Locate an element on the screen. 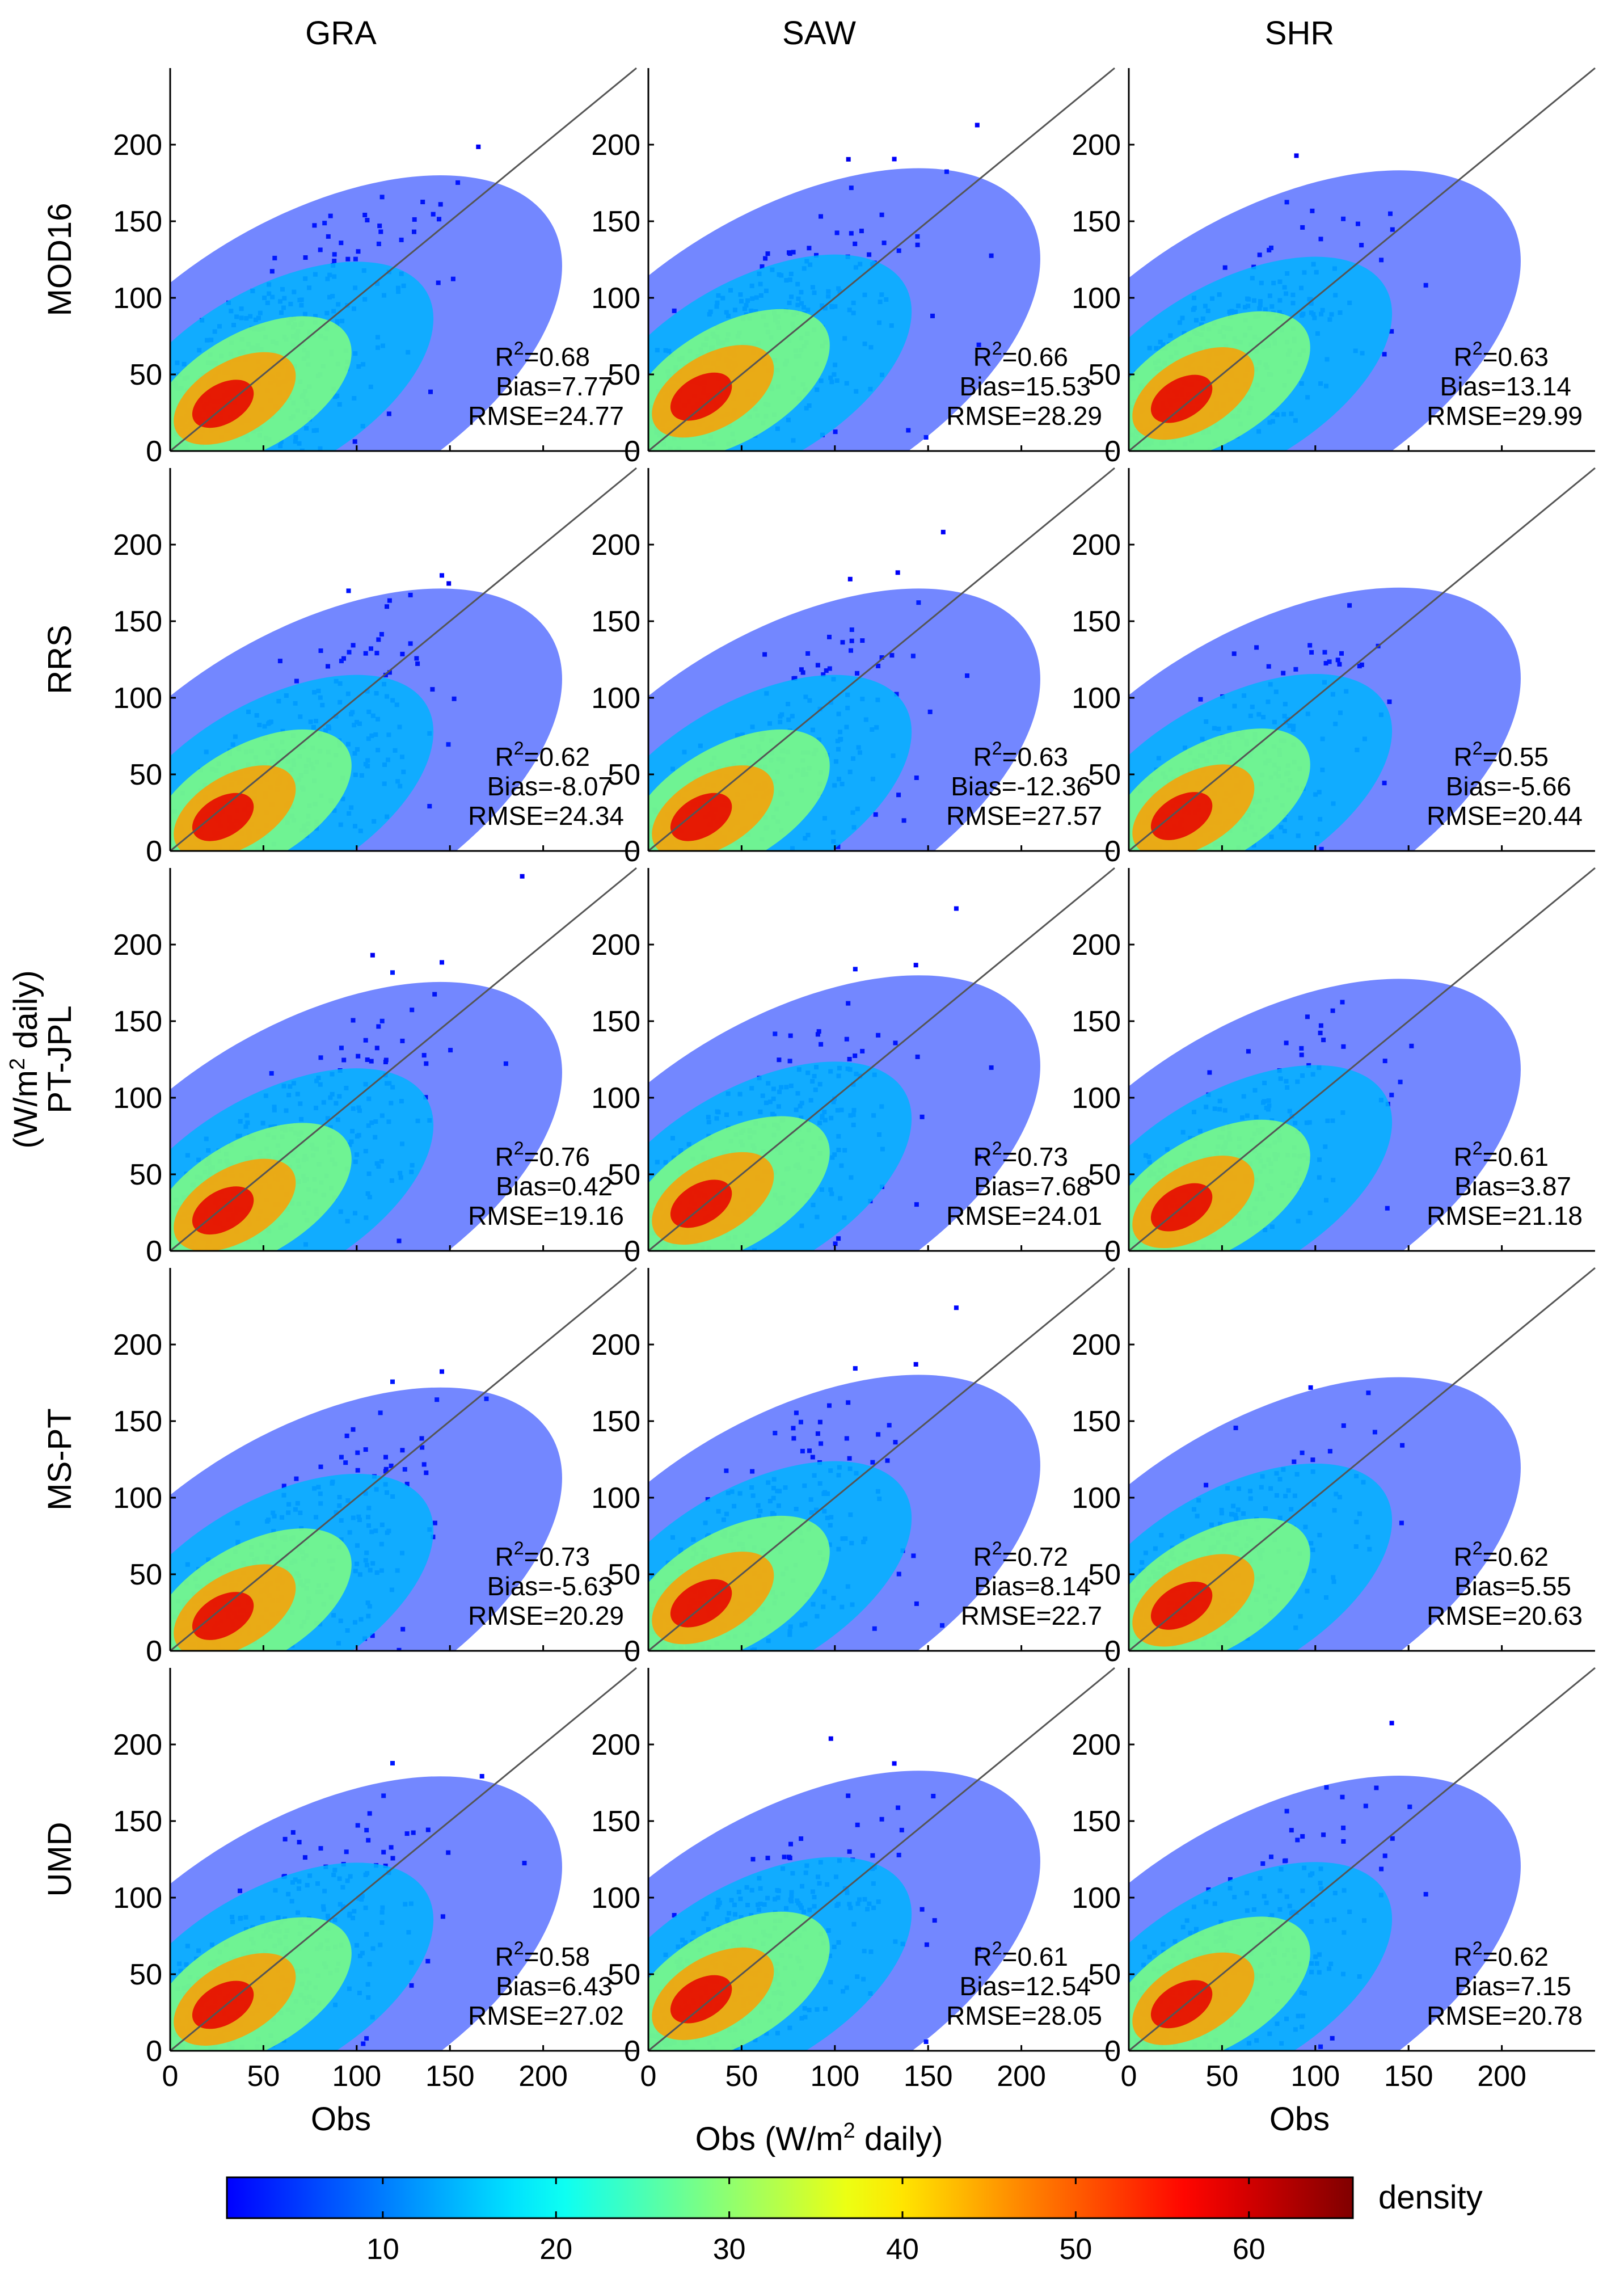 Image resolution: width=1624 pixels, height=2280 pixels. rmse-label: RMSE=28.29 is located at coordinates (1024, 416).